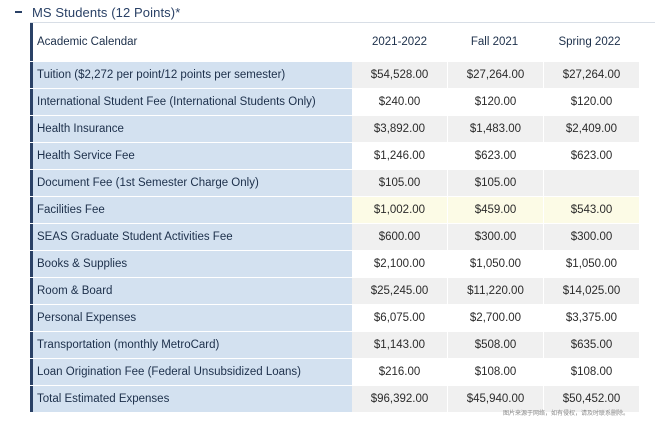  What do you see at coordinates (399, 183) in the screenshot?
I see `row-value-col-1: $105.00` at bounding box center [399, 183].